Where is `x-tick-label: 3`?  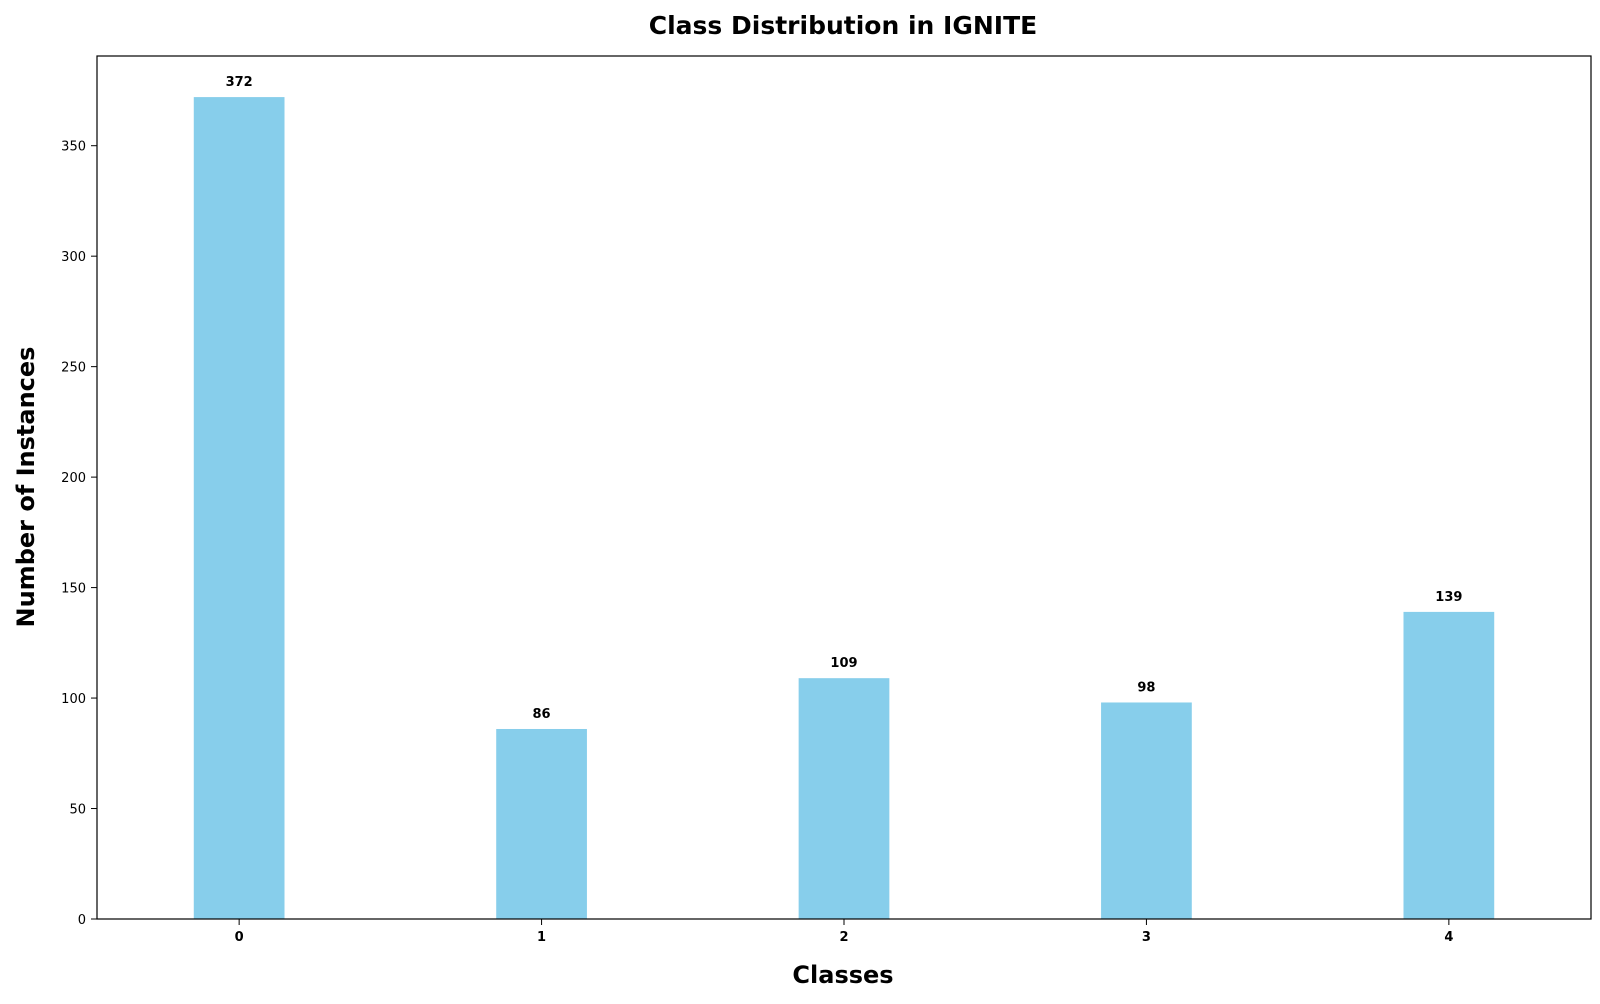
x-tick-label: 3 is located at coordinates (1146, 937).